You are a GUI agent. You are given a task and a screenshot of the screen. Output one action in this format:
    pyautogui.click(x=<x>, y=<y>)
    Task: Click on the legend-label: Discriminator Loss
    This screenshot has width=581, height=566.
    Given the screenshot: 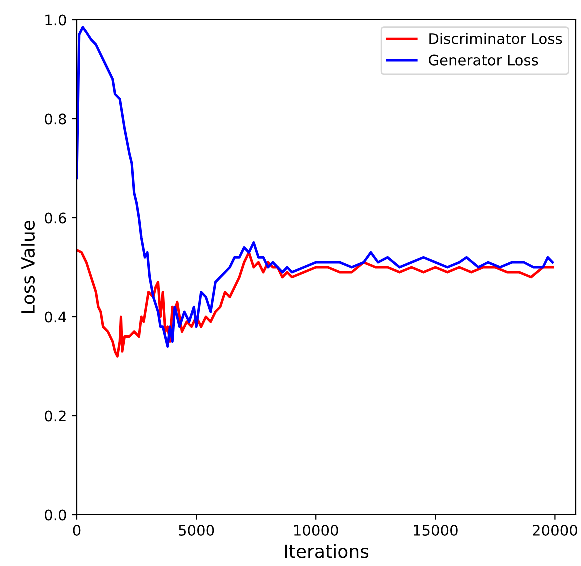 What is the action you would take?
    pyautogui.click(x=496, y=38)
    